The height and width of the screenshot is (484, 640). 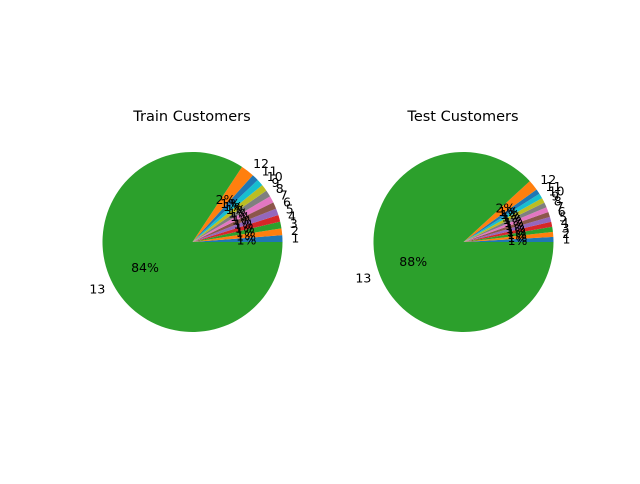 What do you see at coordinates (226, 199) in the screenshot?
I see `train-percent-label-12: 2%` at bounding box center [226, 199].